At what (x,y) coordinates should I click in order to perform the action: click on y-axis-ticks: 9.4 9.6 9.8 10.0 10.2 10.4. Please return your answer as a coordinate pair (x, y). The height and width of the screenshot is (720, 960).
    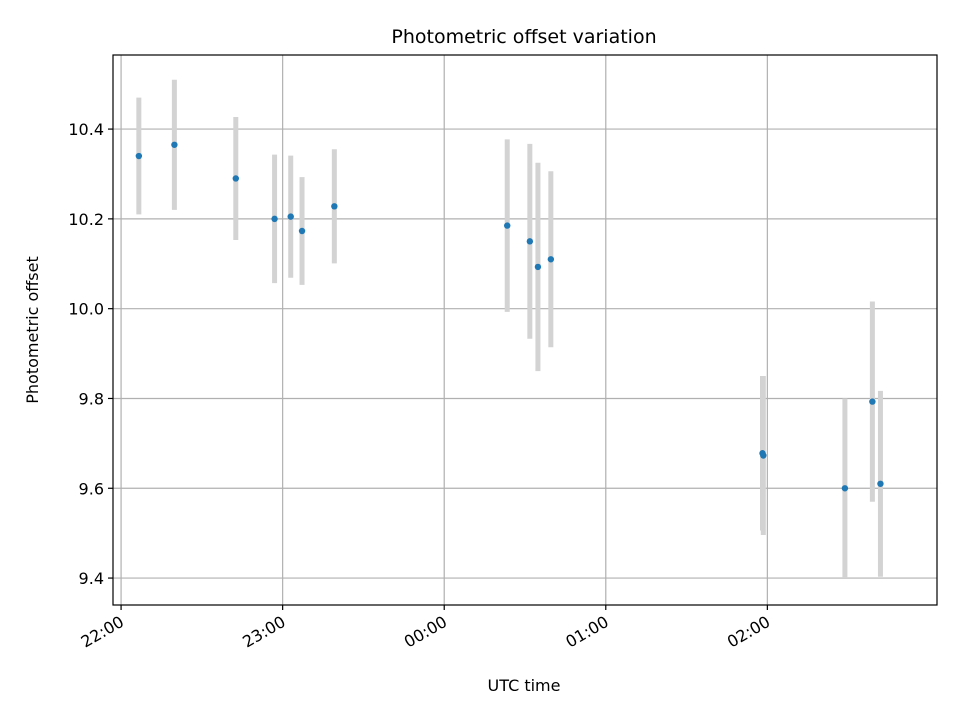
    Looking at the image, I should click on (90, 354).